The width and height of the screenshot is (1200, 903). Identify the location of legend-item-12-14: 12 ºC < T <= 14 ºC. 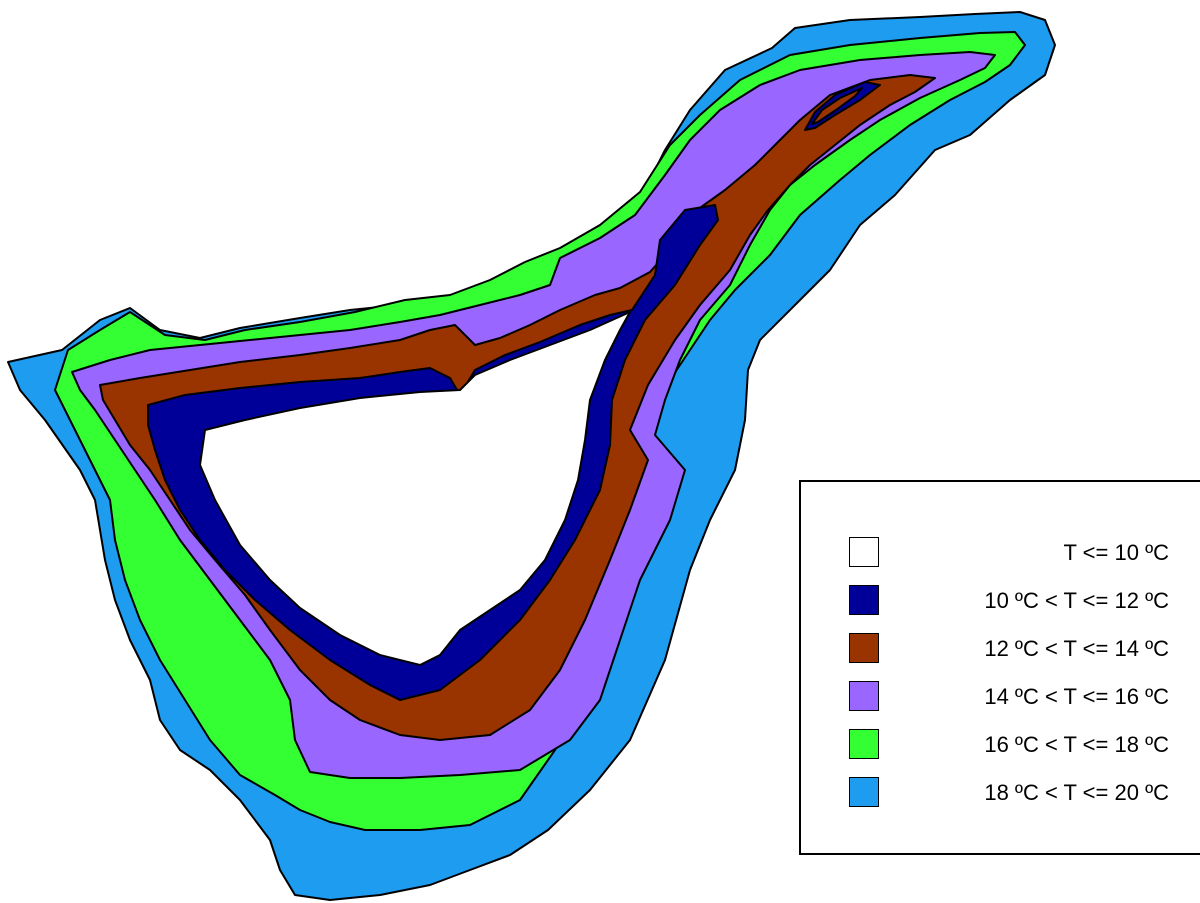
(1009, 650).